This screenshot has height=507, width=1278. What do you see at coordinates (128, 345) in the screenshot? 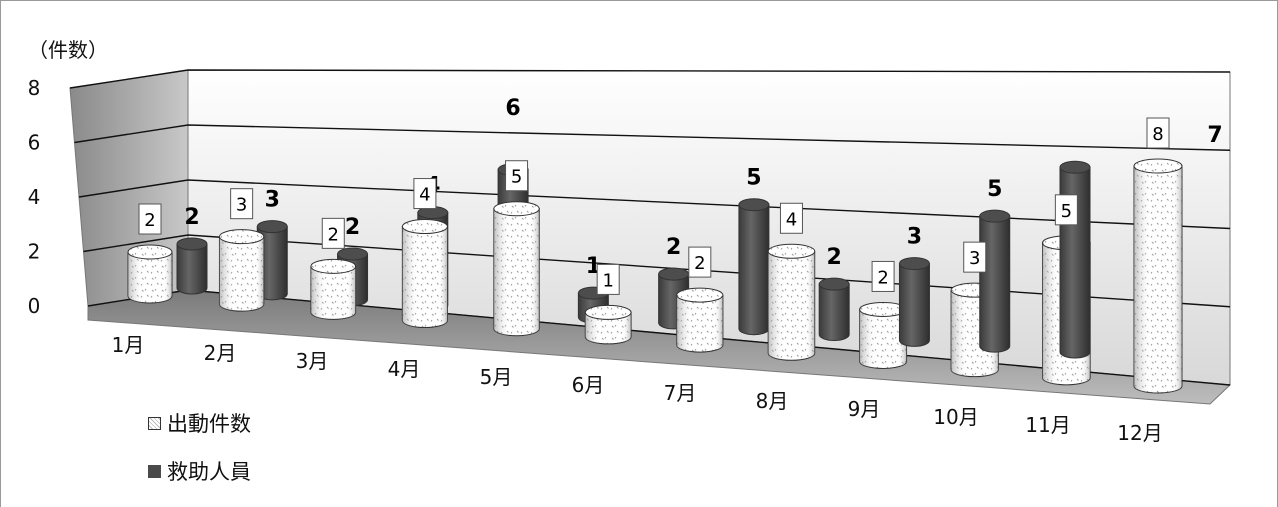
I see `x-tick-label: 1月` at bounding box center [128, 345].